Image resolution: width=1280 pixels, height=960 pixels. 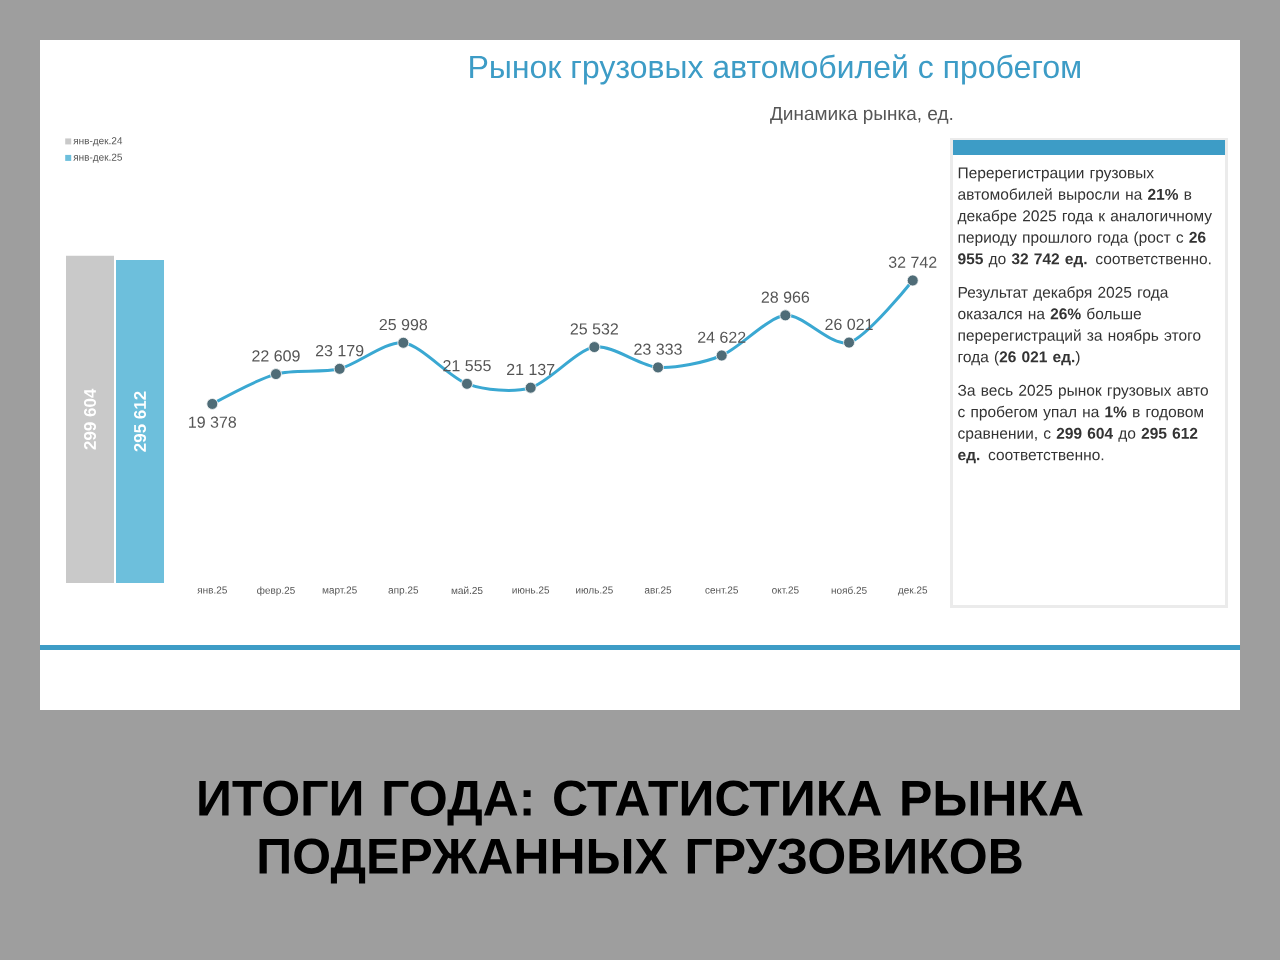 What do you see at coordinates (641, 832) in the screenshot?
I see `text: ИТОГИ ГОДА: СТАТИСТИКА РЫНКА ПОДЕРЖАННЫХ ГРУЗОВИКОВ` at bounding box center [641, 832].